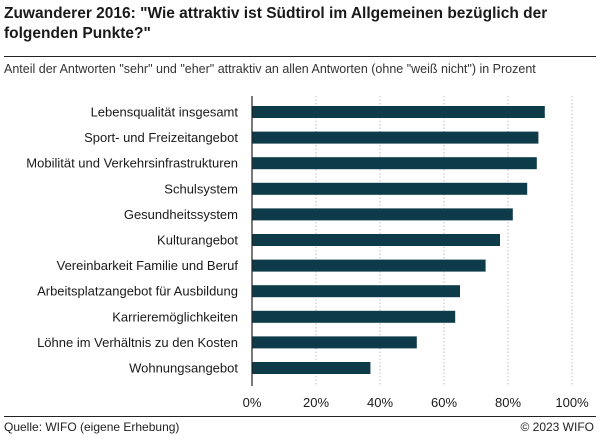 Image resolution: width=600 pixels, height=443 pixels. Describe the element at coordinates (572, 402) in the screenshot. I see `x-tick-label: 100%` at that location.